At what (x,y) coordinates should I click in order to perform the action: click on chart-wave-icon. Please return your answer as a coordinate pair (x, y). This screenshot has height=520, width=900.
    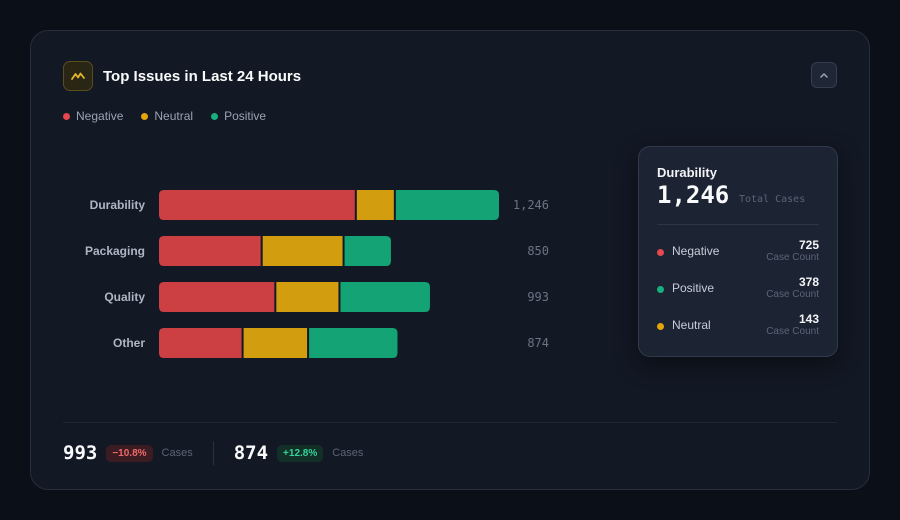
    Looking at the image, I should click on (78, 76).